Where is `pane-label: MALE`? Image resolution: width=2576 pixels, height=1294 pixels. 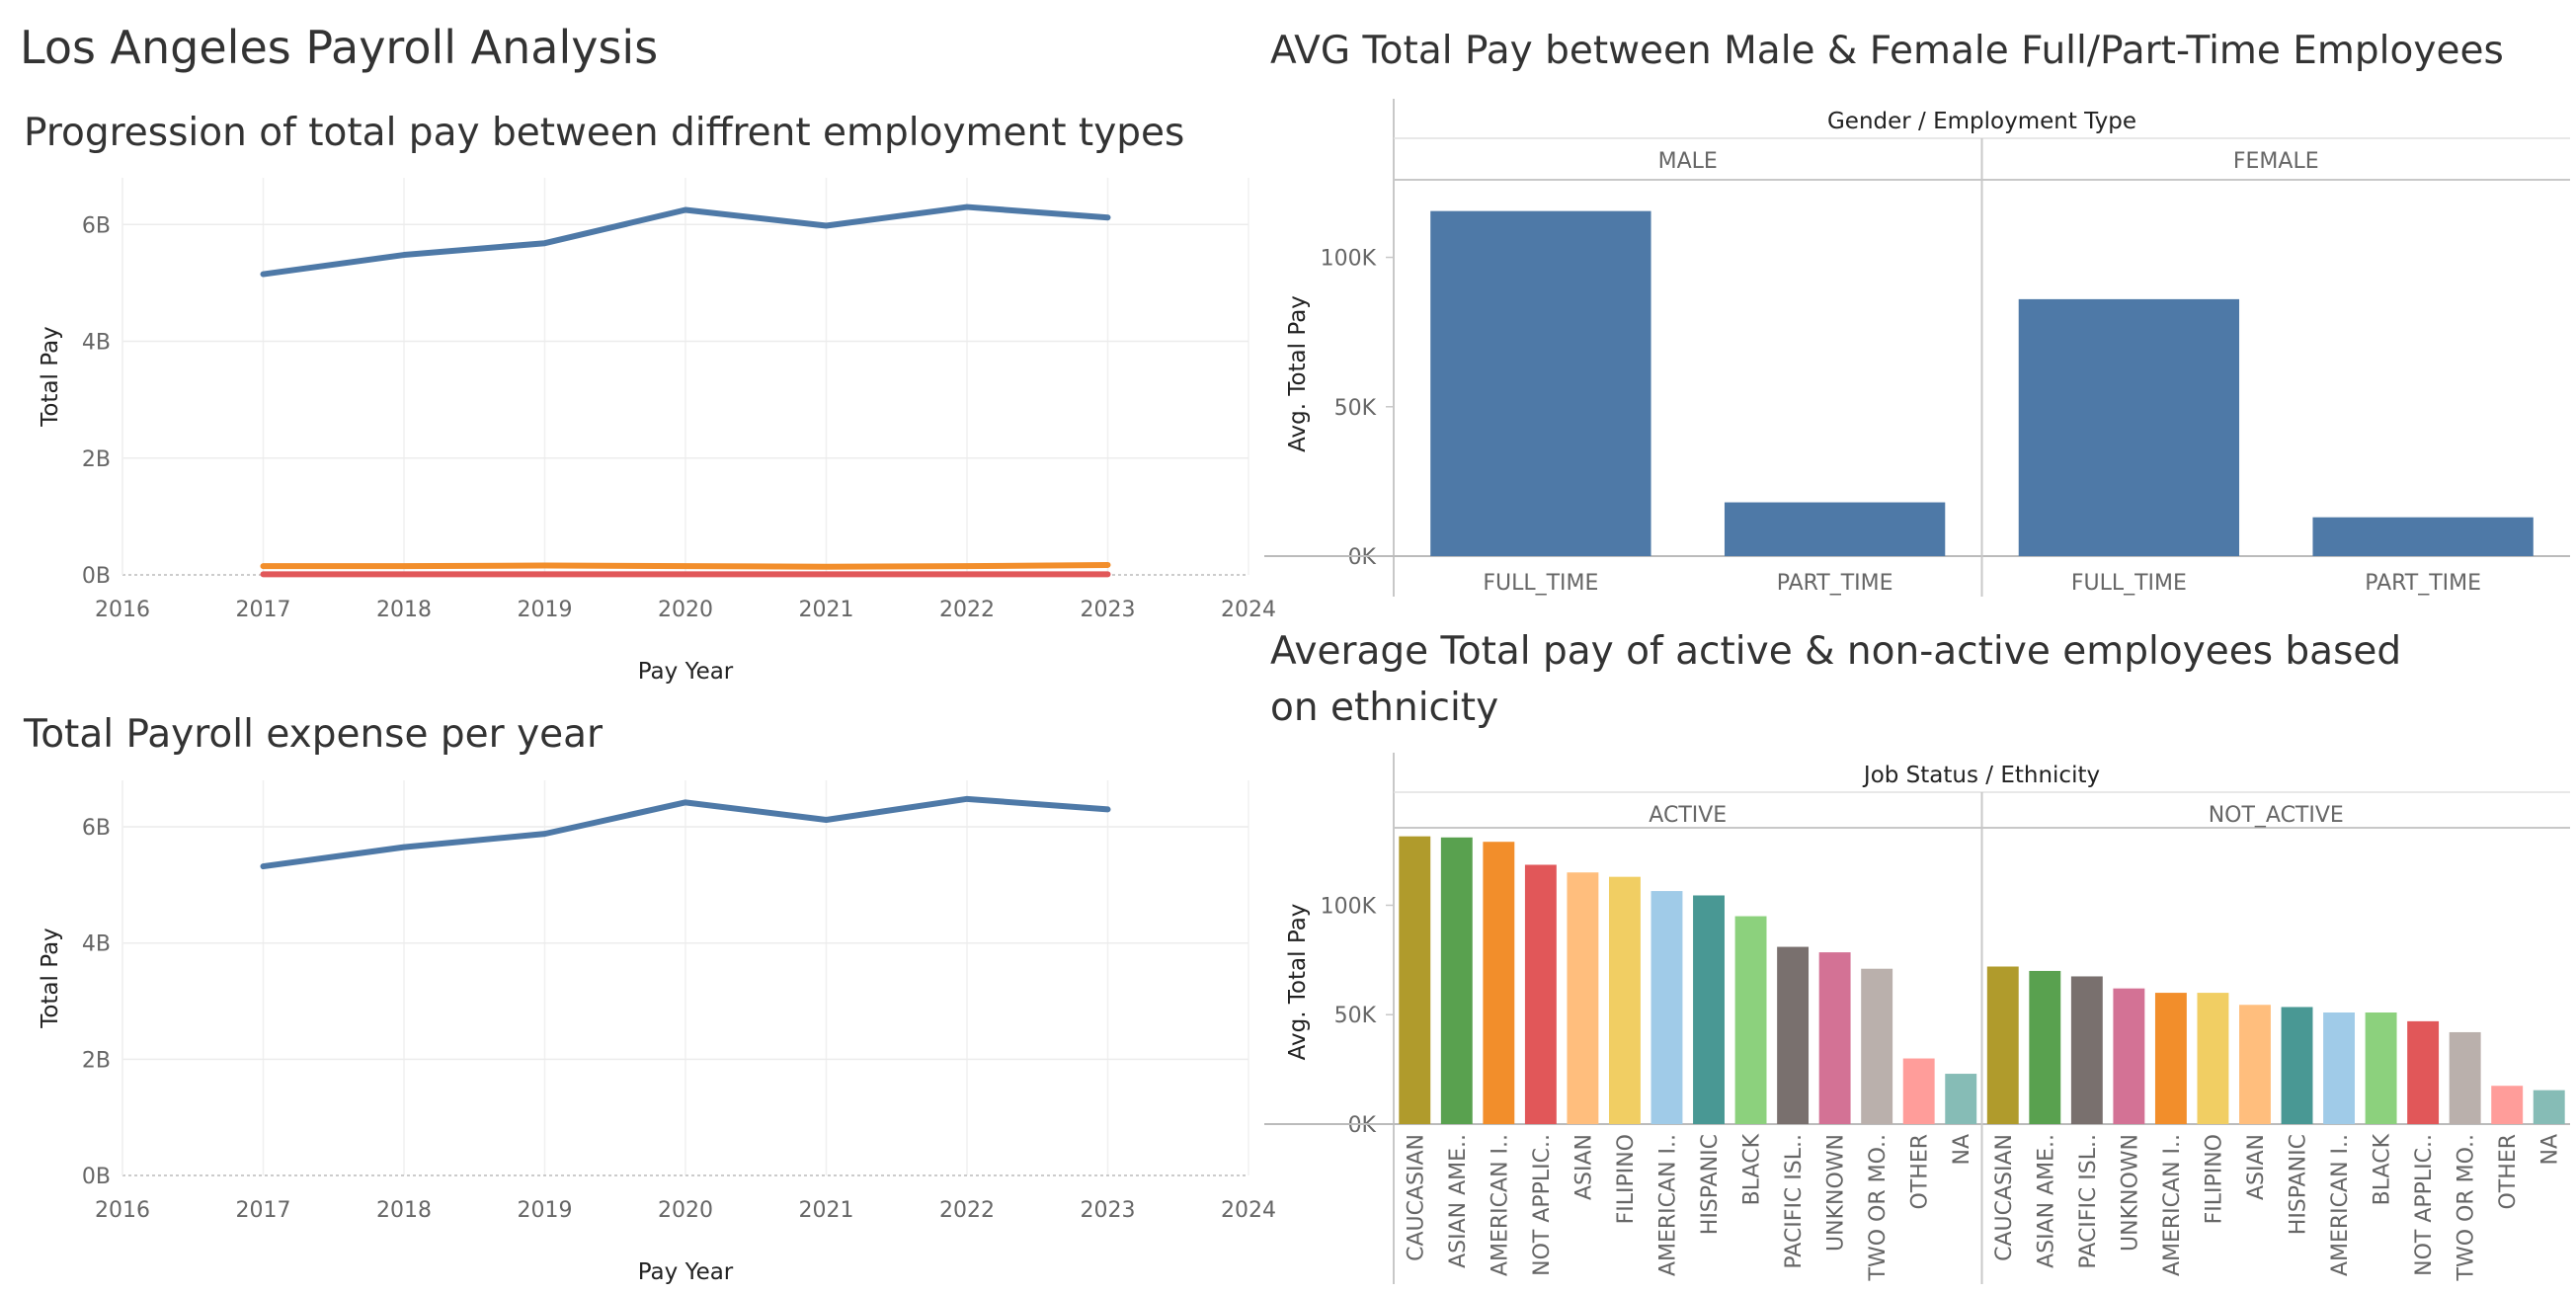 pane-label: MALE is located at coordinates (1688, 161).